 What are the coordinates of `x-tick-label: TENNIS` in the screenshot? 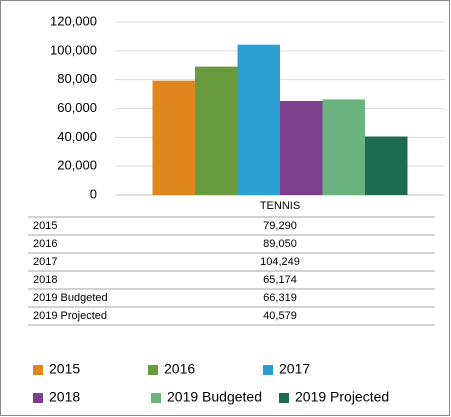 It's located at (280, 206).